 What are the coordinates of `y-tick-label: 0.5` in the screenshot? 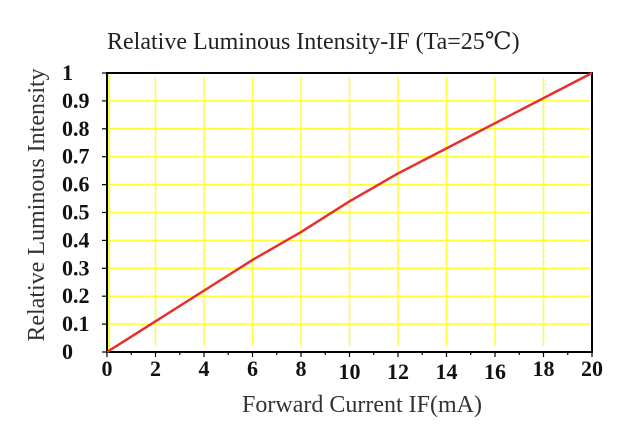 It's located at (76, 212).